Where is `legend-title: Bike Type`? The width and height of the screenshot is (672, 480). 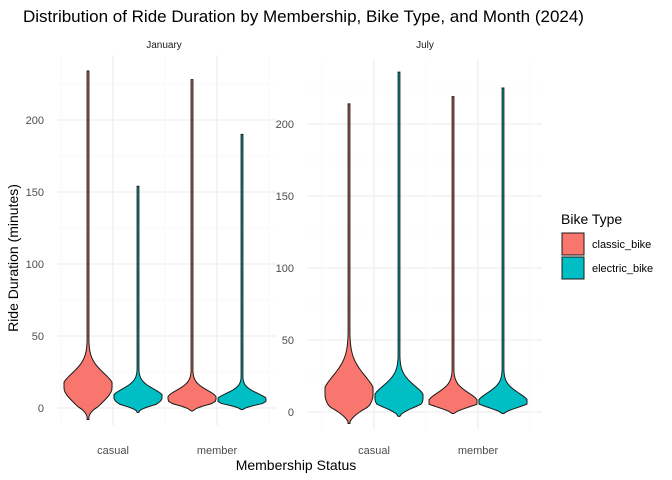 legend-title: Bike Type is located at coordinates (591, 219).